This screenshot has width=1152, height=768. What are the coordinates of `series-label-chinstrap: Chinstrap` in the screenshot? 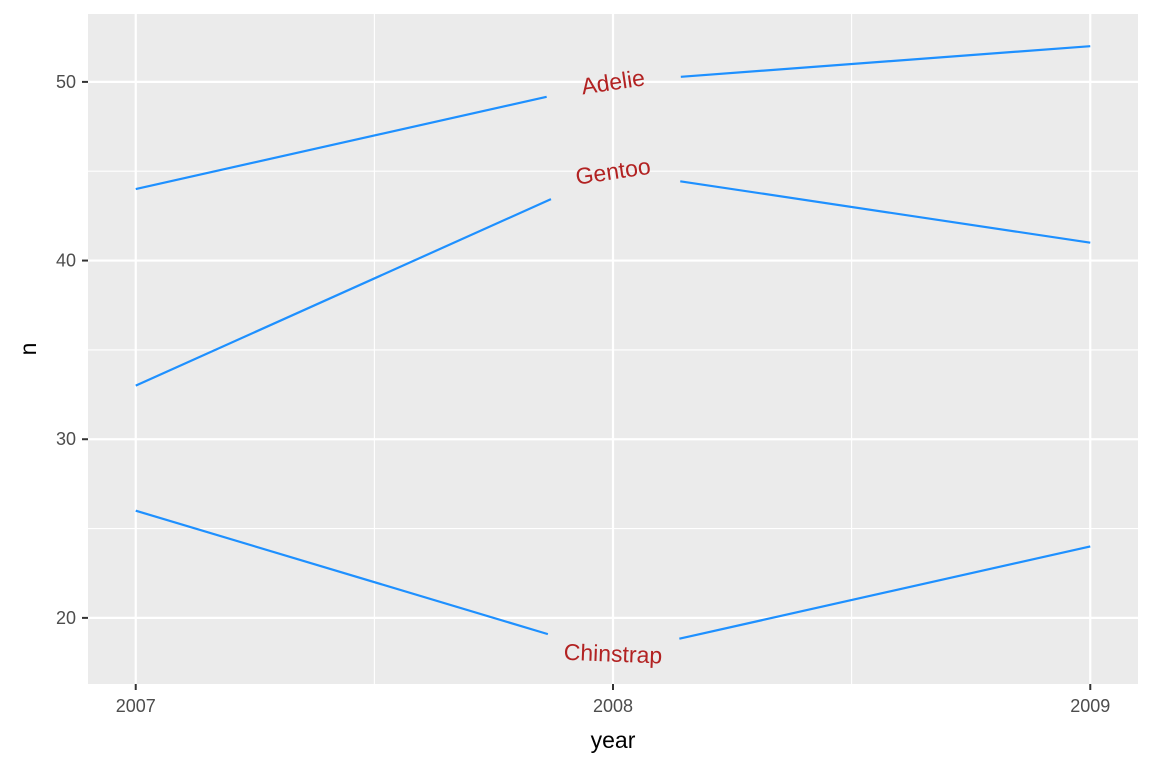 It's located at (612, 654).